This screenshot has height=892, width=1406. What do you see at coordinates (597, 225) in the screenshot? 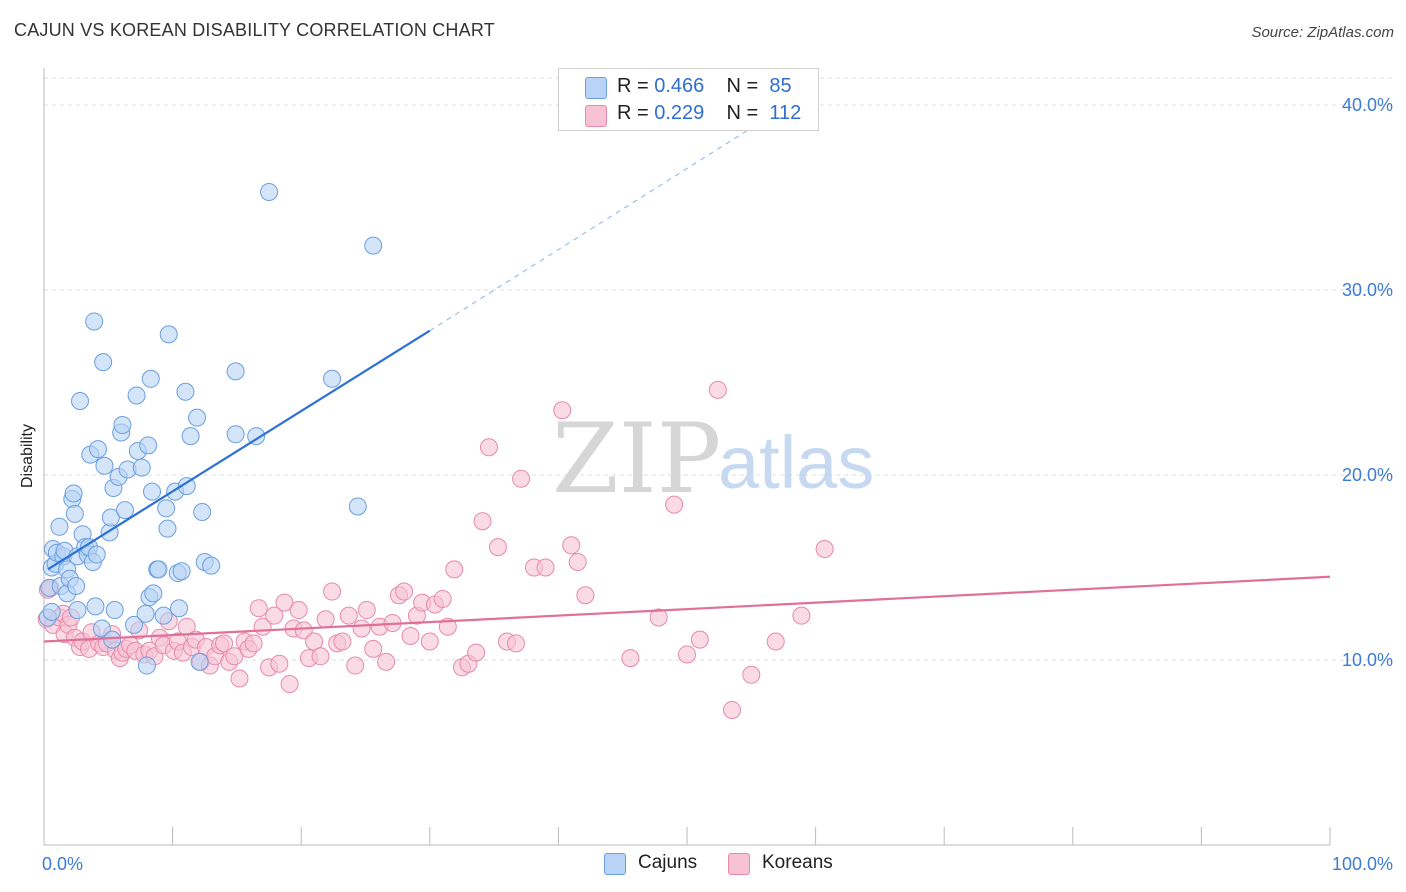
I see `cajun-trend-extension` at bounding box center [597, 225].